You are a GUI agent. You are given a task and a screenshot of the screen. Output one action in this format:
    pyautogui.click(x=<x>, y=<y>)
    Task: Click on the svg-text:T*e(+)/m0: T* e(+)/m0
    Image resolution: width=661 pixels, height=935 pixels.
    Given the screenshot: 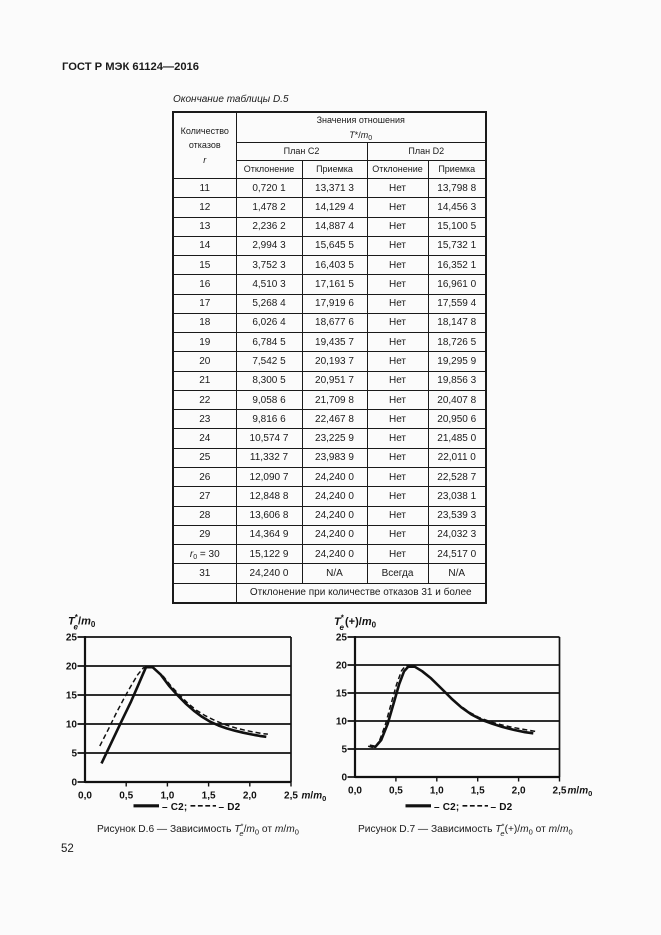 What is the action you would take?
    pyautogui.click(x=355, y=623)
    